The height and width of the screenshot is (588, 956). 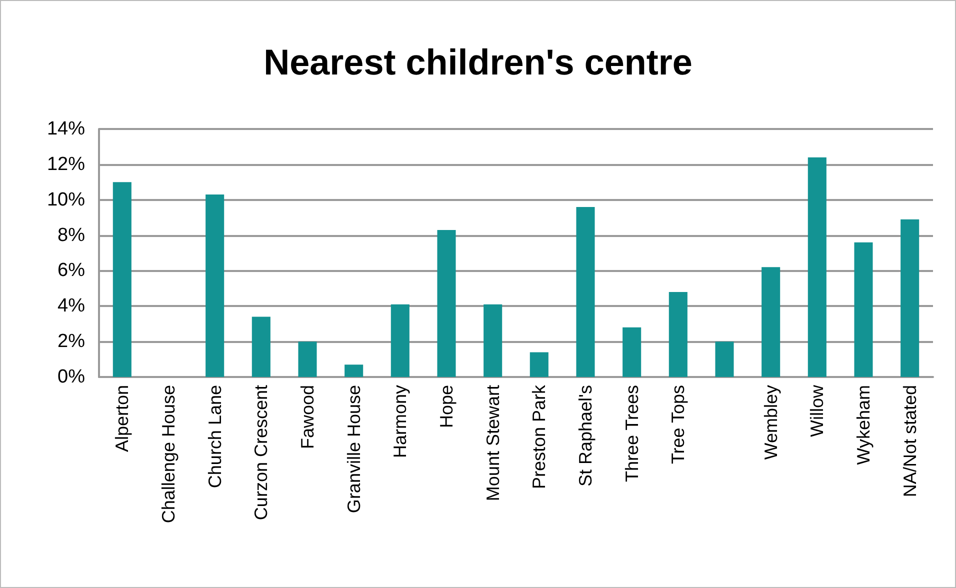 I want to click on y-tick-label: 14%, so click(x=66, y=129).